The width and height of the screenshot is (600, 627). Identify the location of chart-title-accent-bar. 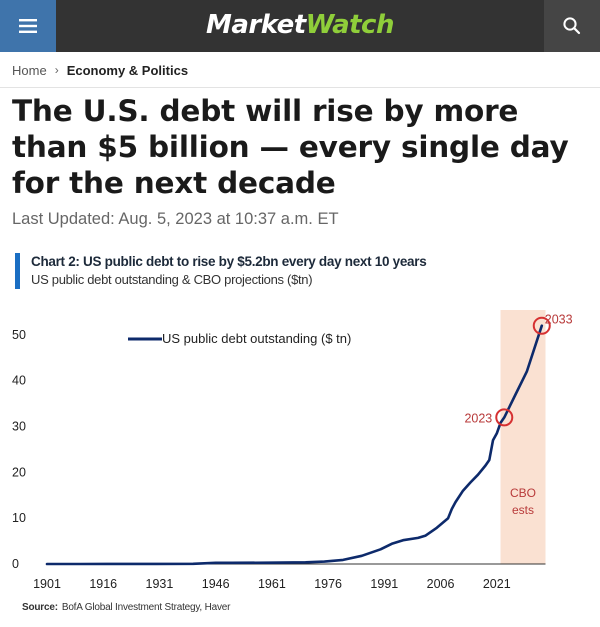
(17, 271).